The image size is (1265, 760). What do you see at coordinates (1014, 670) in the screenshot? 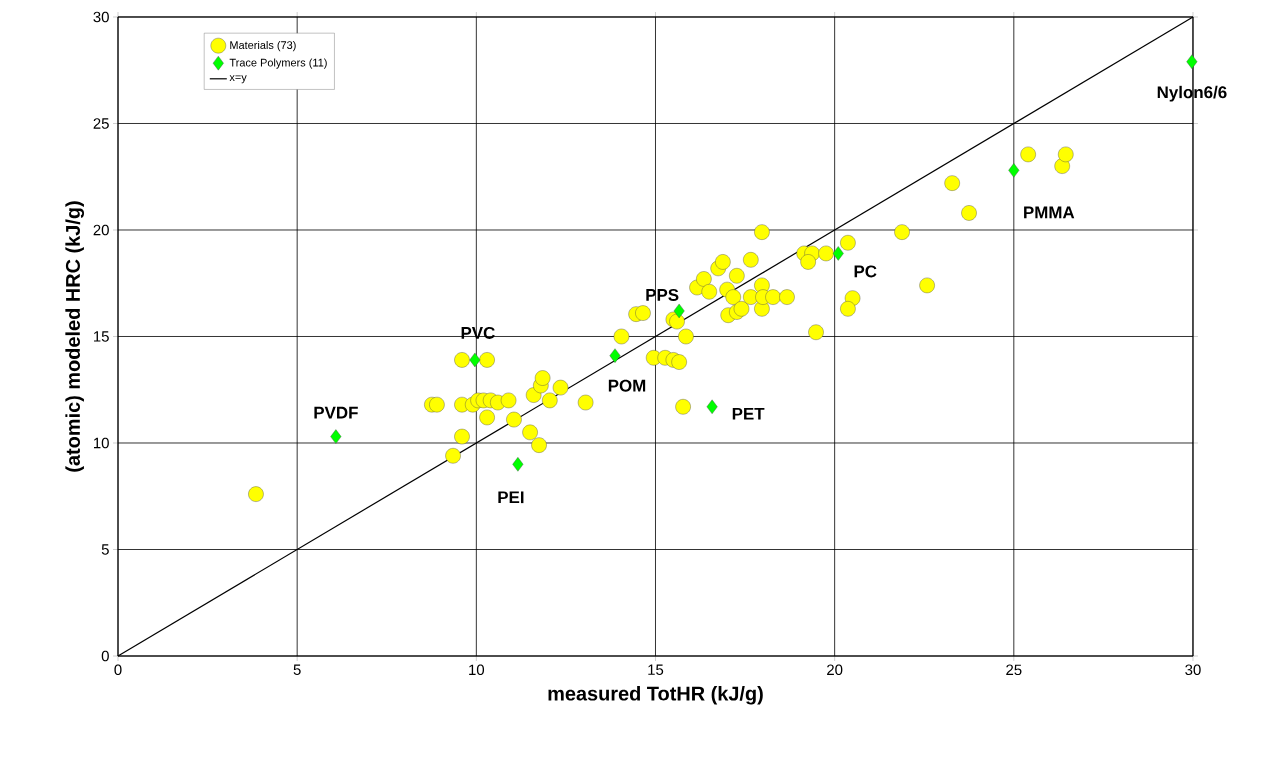
I see `x-tick-label: 25` at bounding box center [1014, 670].